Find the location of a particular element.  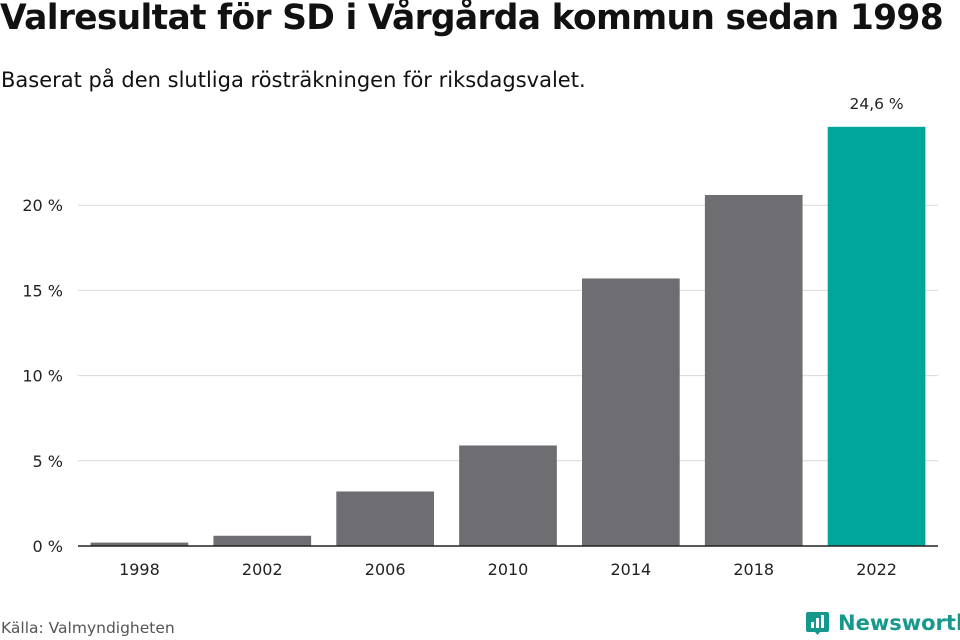

y-tick-label: 20 % is located at coordinates (42, 205).